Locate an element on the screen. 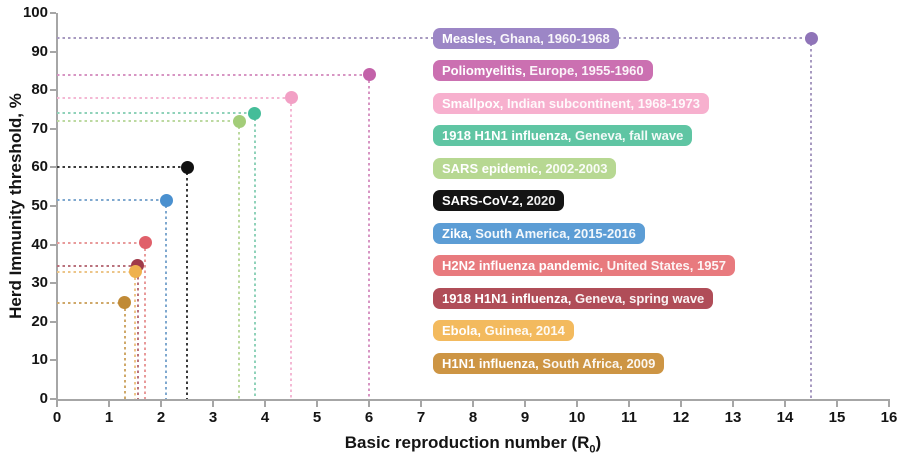 Image resolution: width=904 pixels, height=464 pixels. legend-badge-name: Zika, is located at coordinates (459, 233).